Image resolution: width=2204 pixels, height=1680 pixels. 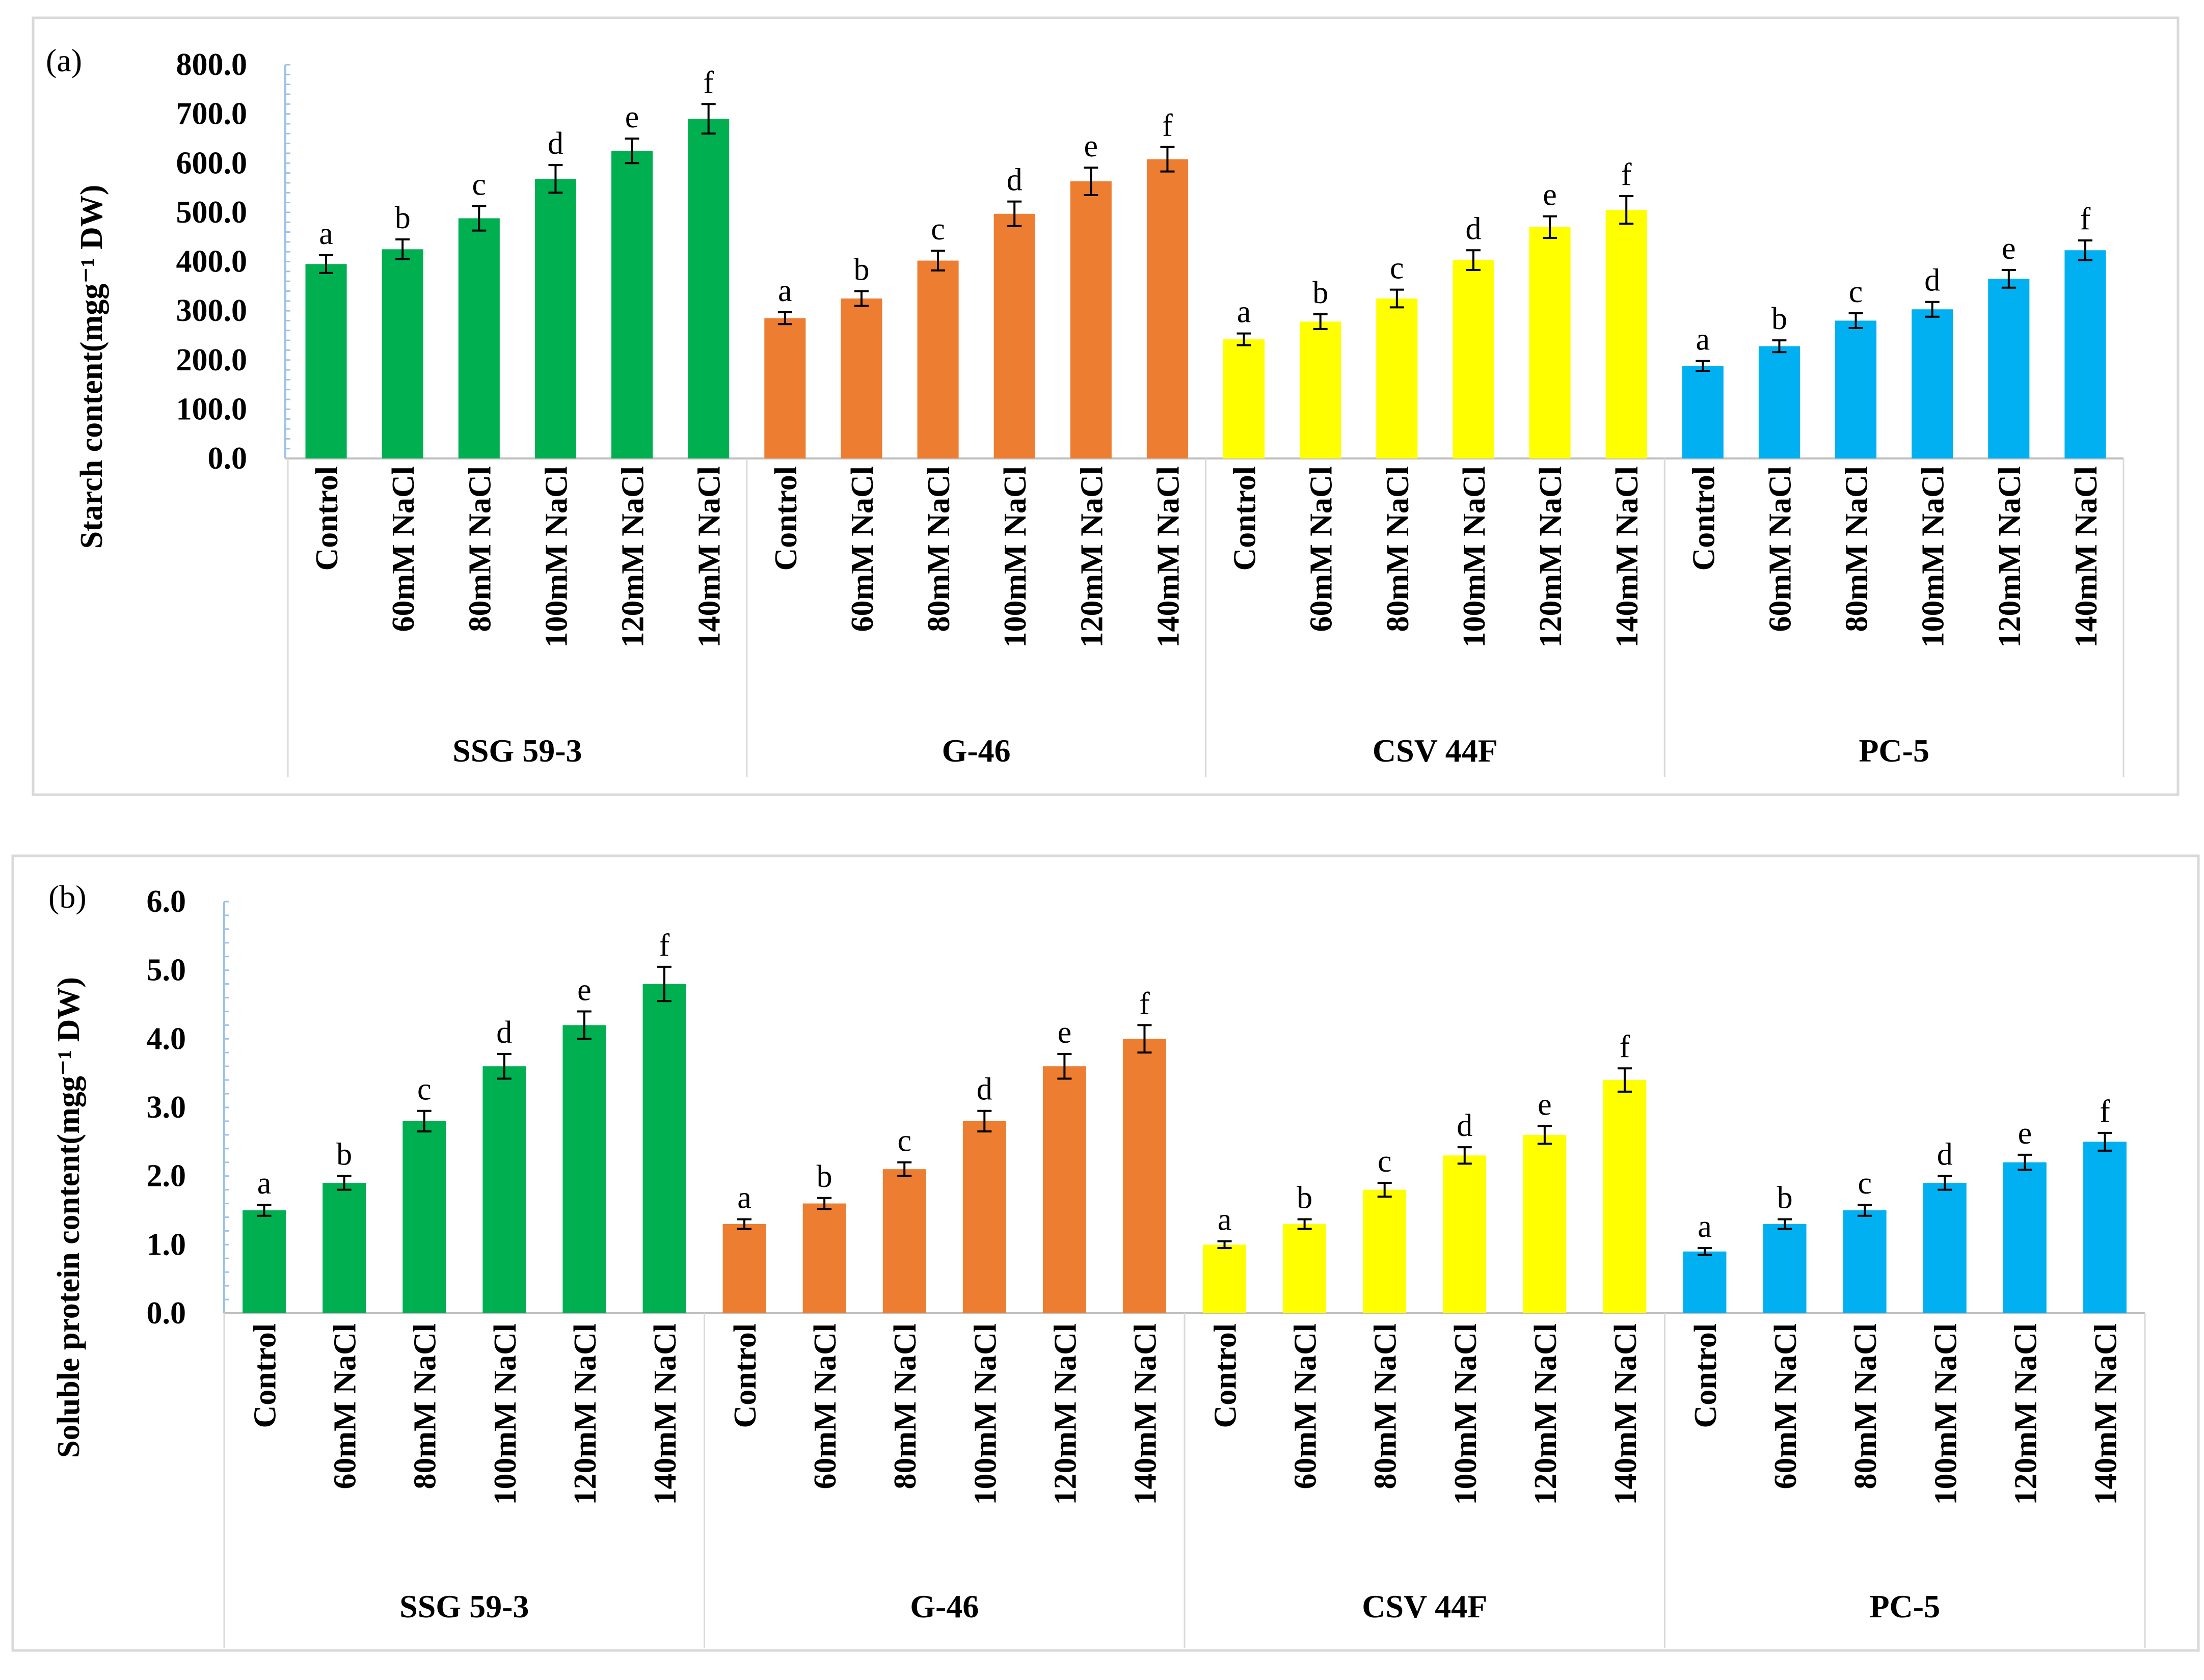 I want to click on group-label: CSV 44F, so click(x=1435, y=751).